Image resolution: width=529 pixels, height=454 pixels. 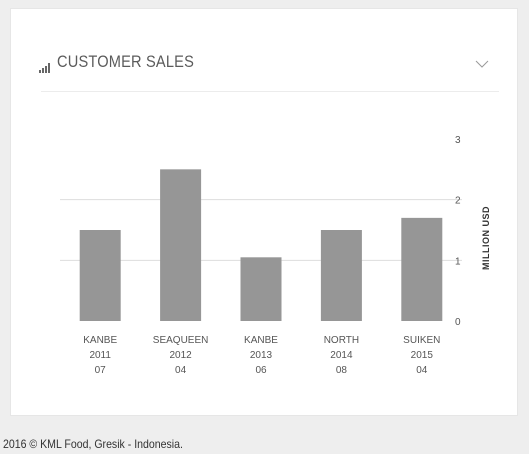 I want to click on x-tick-label: SEAQUEEN, so click(x=181, y=340).